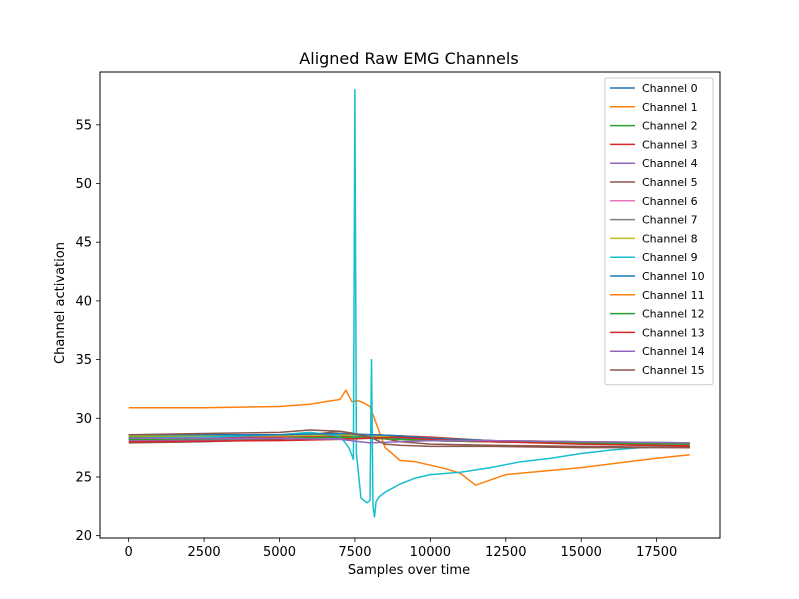 The image size is (799, 599). What do you see at coordinates (670, 126) in the screenshot?
I see `legend-entry-label: Channel 2` at bounding box center [670, 126].